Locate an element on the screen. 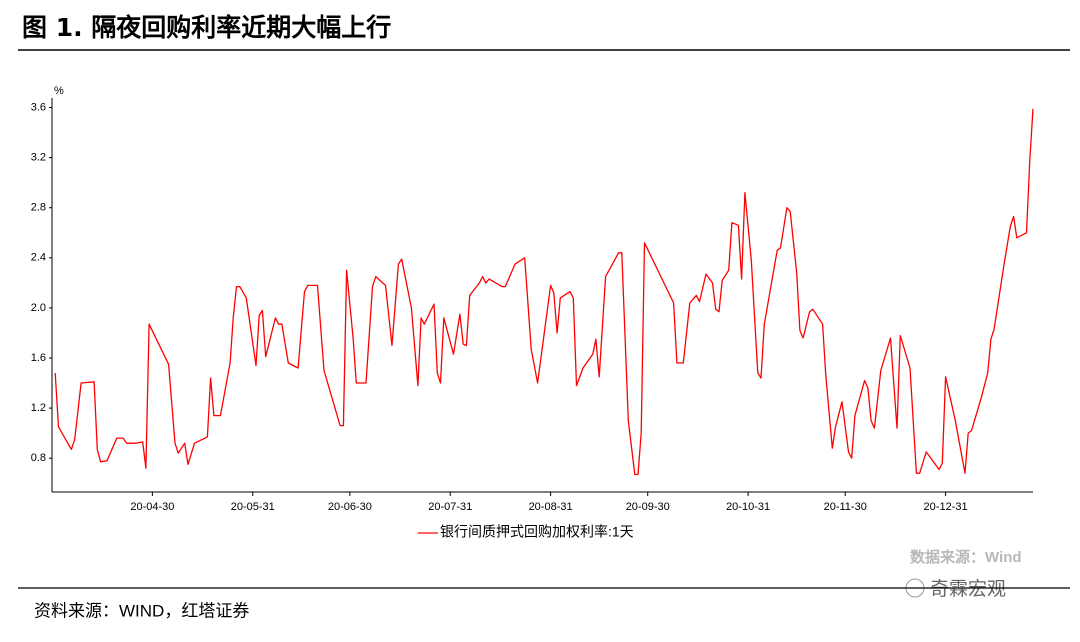 The image size is (1080, 642). y-tick-label: 3.6 is located at coordinates (38, 107).